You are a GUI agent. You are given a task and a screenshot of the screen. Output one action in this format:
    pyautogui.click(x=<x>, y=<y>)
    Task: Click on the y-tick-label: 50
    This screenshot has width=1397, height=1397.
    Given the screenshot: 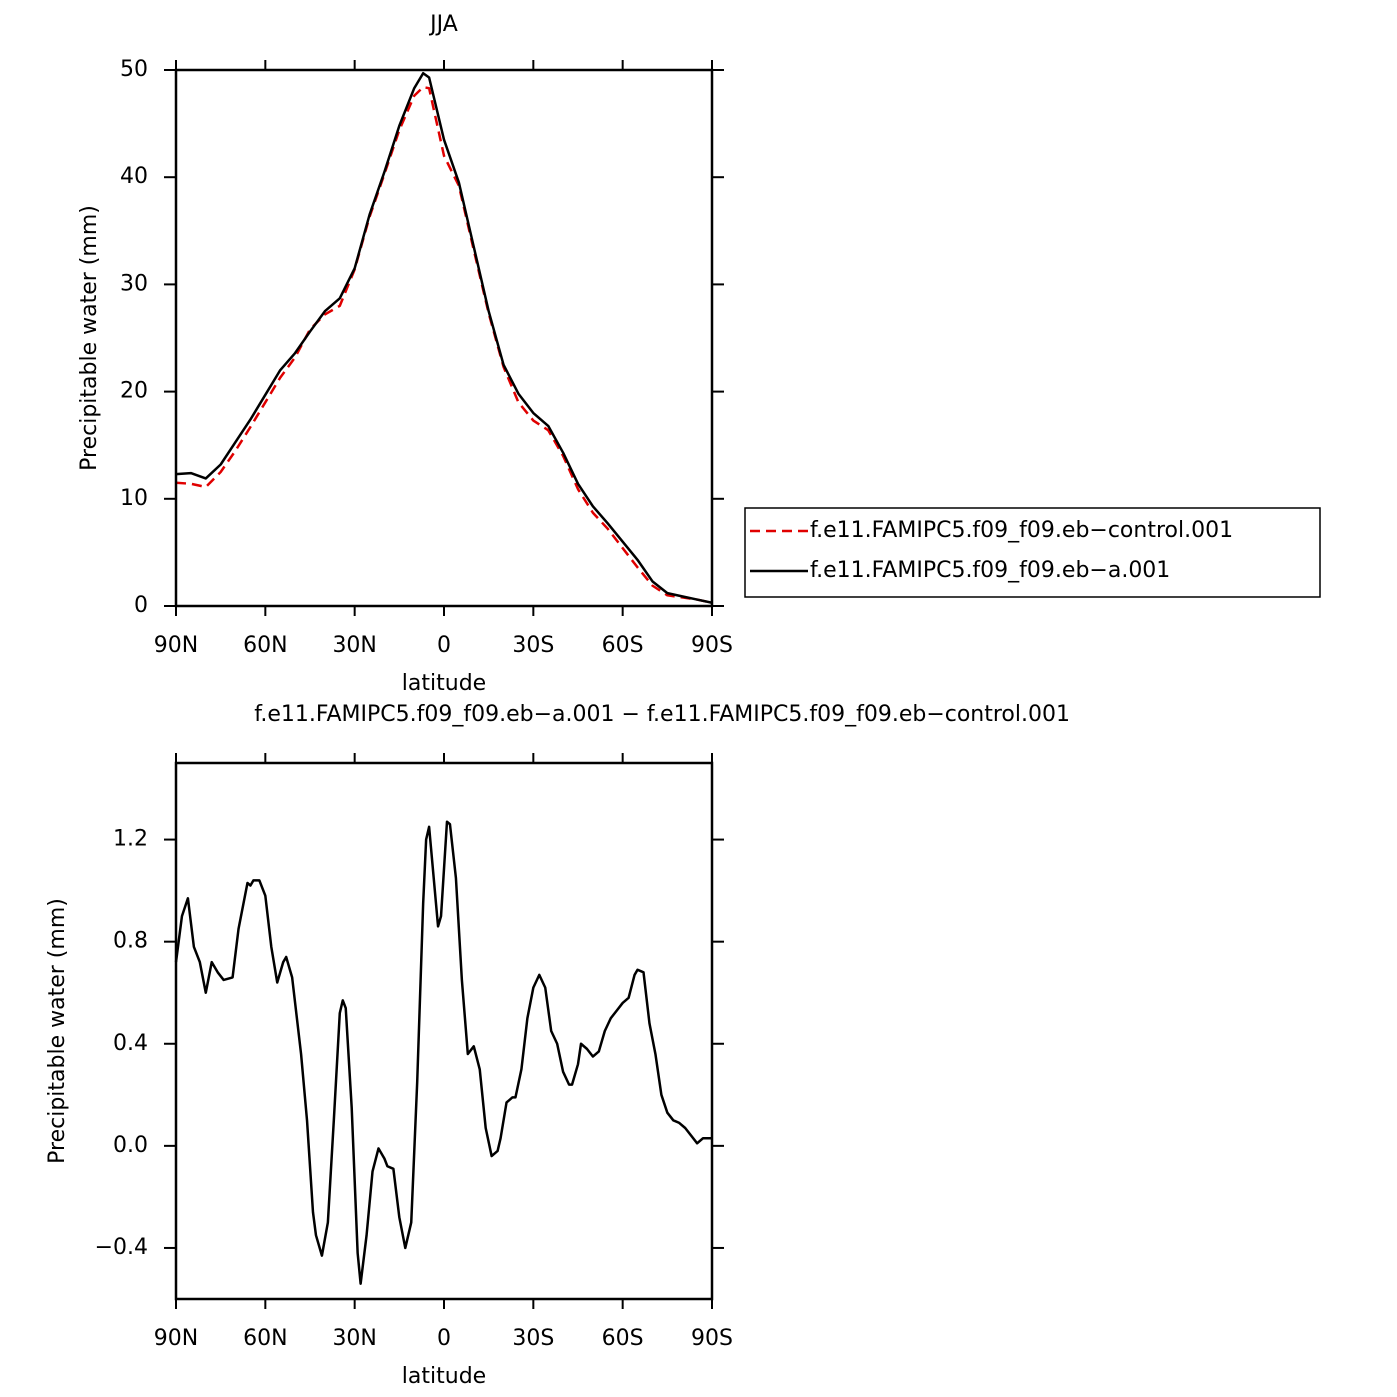 What is the action you would take?
    pyautogui.click(x=134, y=69)
    